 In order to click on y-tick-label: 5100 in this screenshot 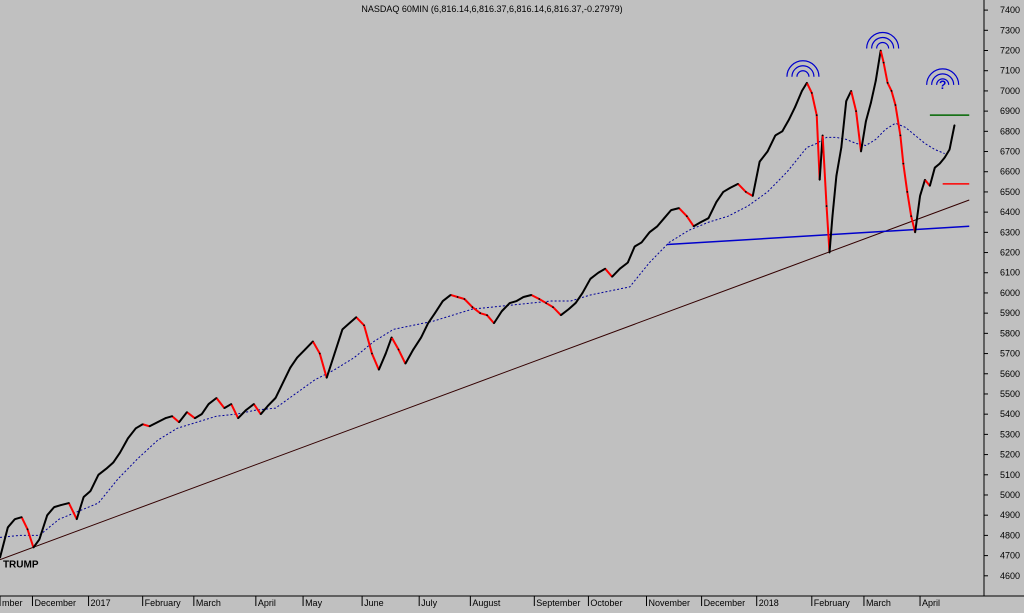, I will do `click(1010, 475)`.